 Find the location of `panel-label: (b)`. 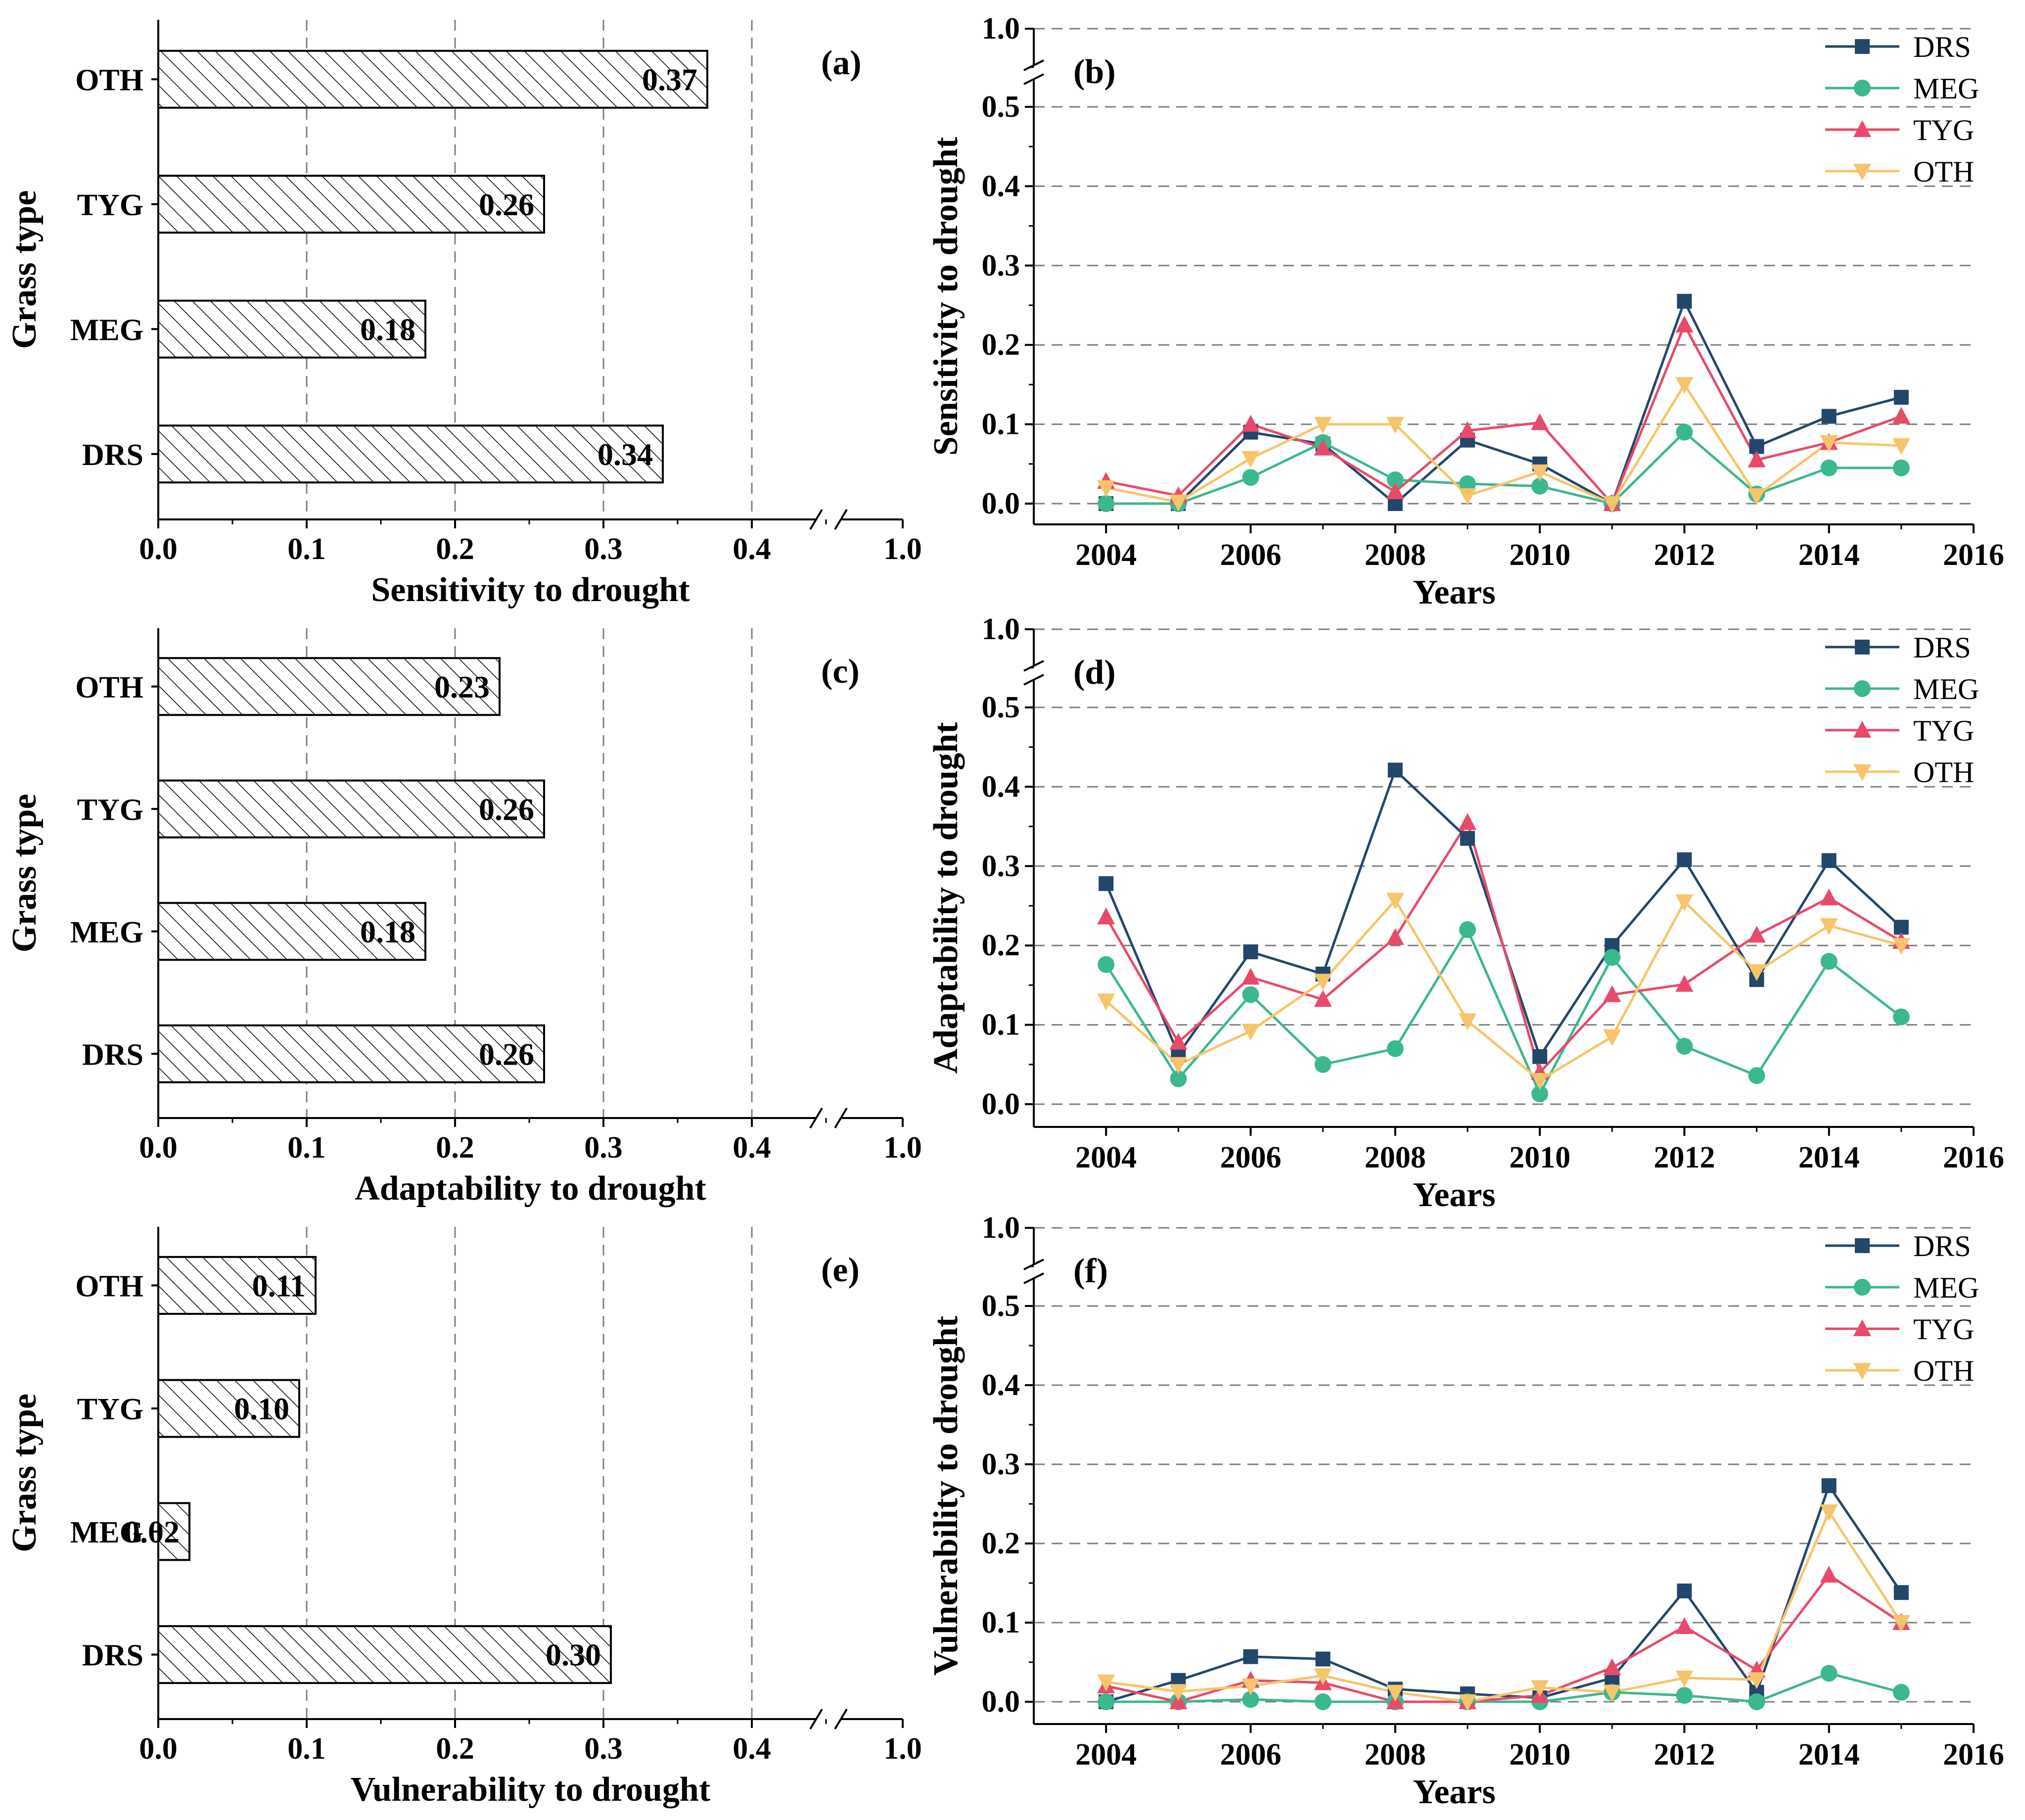

panel-label: (b) is located at coordinates (1094, 72).